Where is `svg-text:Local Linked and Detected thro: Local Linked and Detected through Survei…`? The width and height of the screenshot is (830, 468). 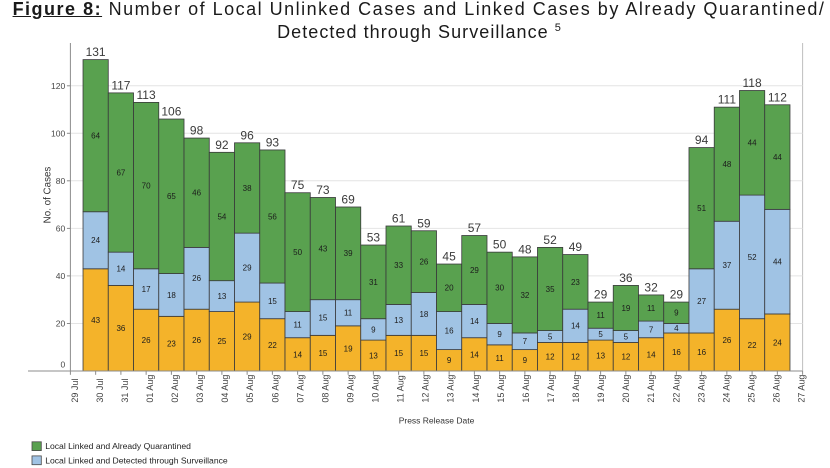
svg-text:Local Linked and Detected thro: Local Linked and Detected through Survei… is located at coordinates (136, 460).